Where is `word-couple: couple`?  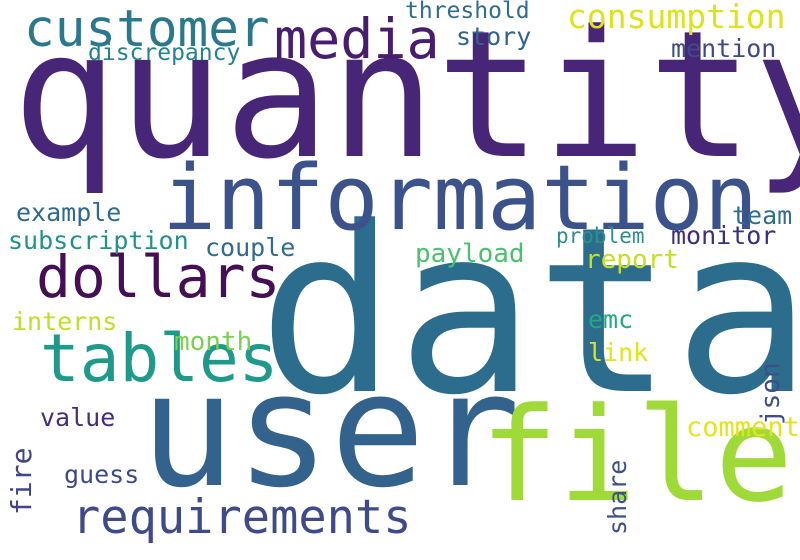 word-couple: couple is located at coordinates (250, 247).